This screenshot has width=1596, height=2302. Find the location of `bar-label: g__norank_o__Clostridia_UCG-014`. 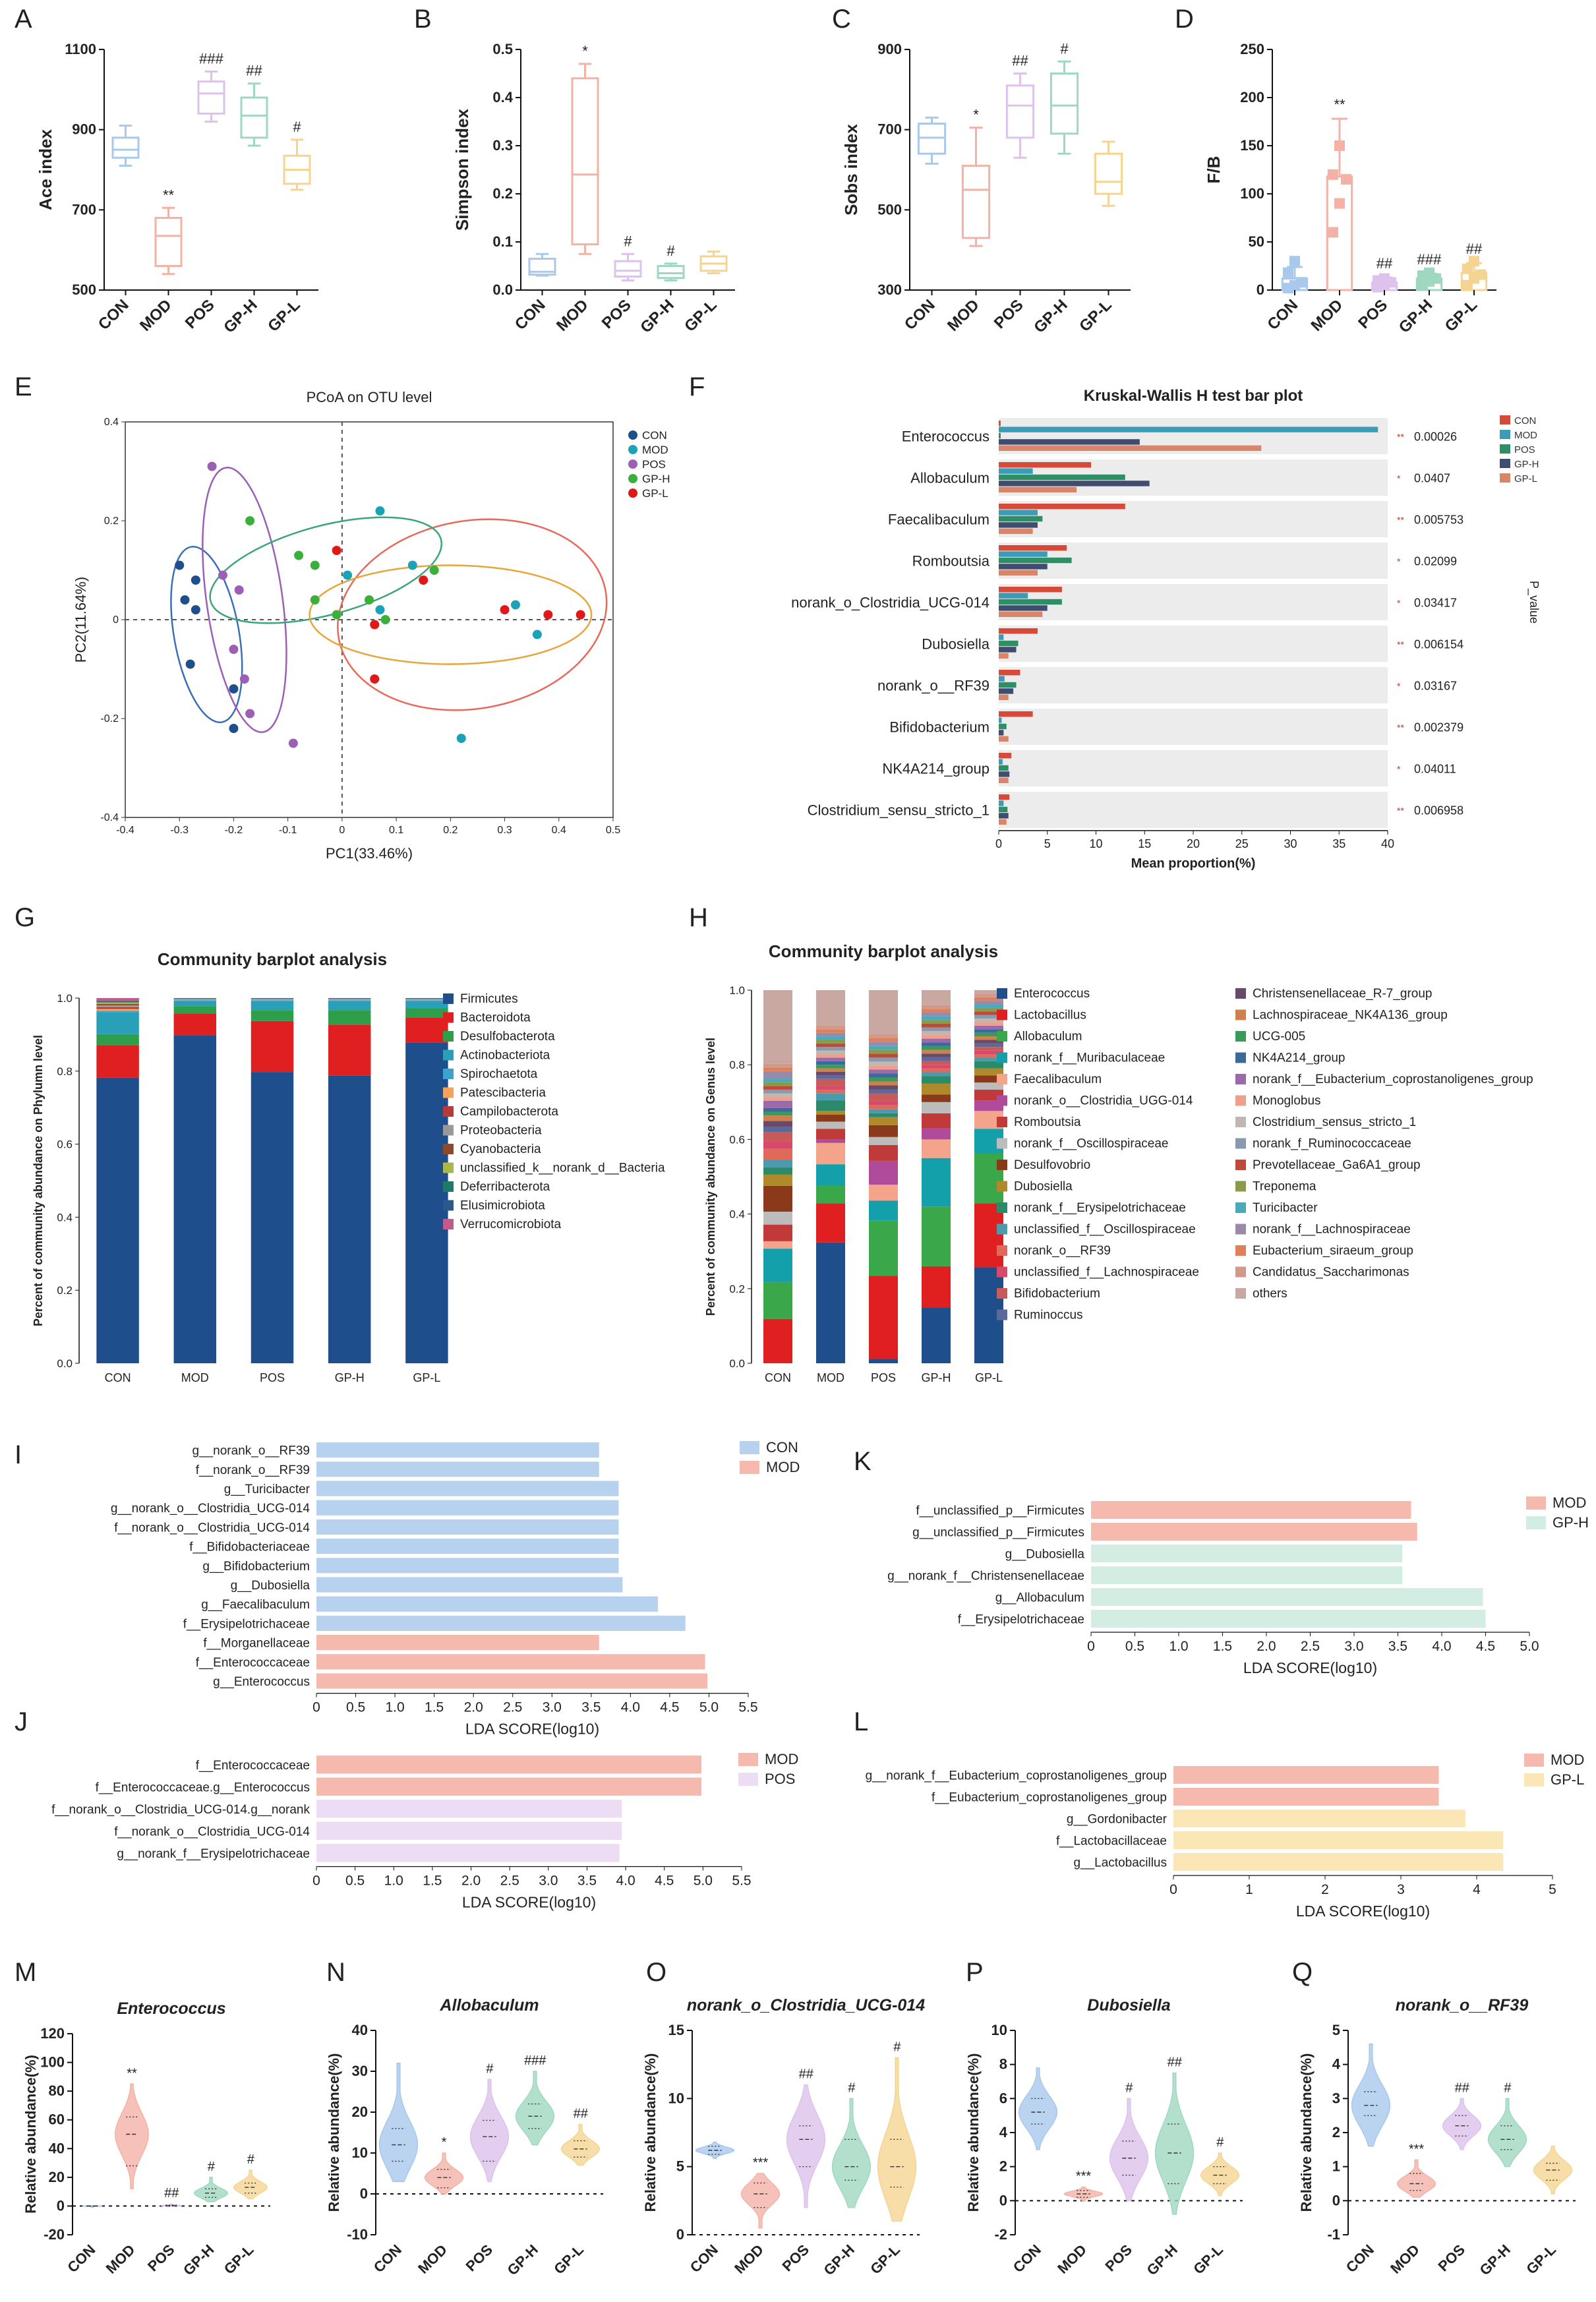

bar-label: g__norank_o__Clostridia_UCG-014 is located at coordinates (211, 1509).